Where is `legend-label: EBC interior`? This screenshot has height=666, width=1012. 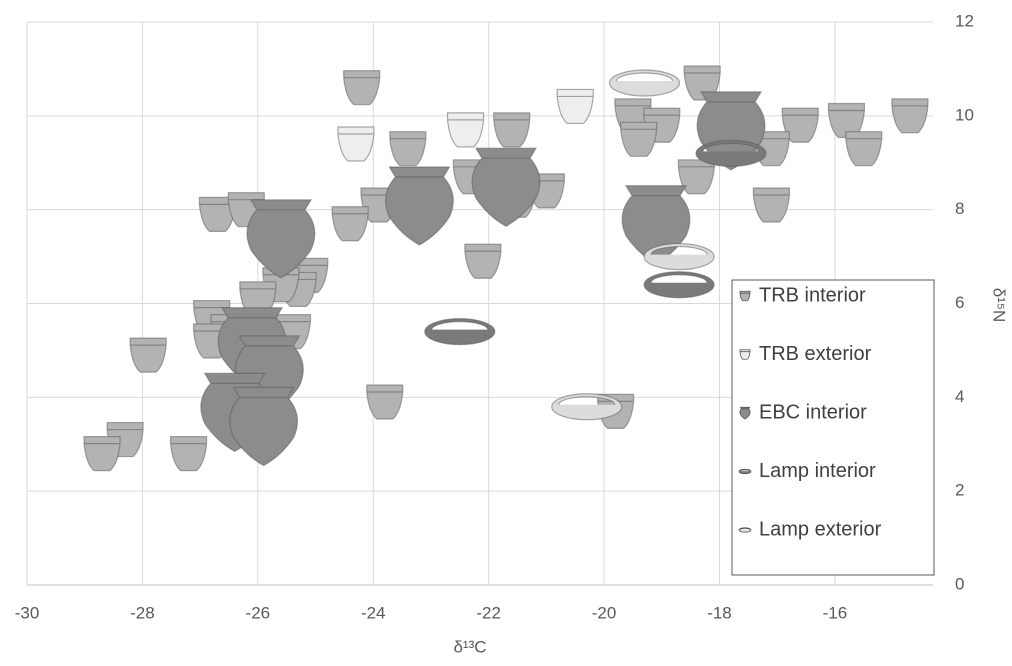
legend-label: EBC interior is located at coordinates (813, 412).